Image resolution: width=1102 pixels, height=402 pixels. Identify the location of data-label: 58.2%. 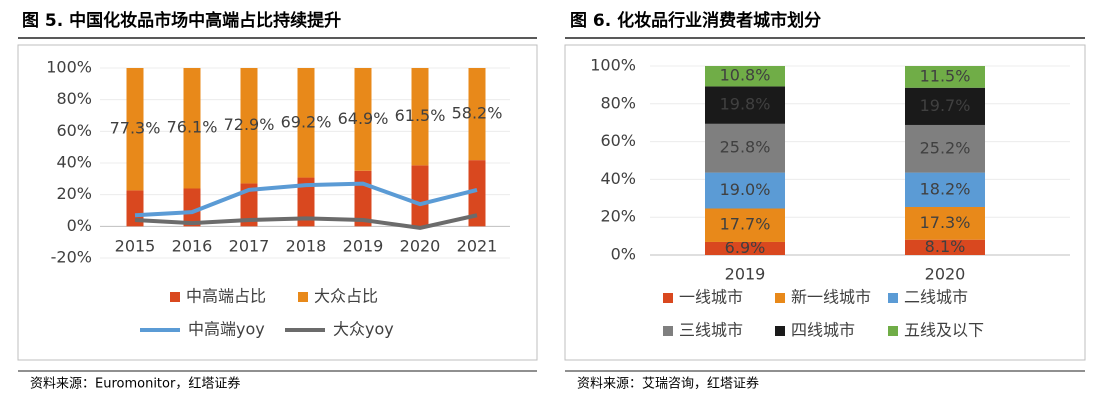
(477, 113).